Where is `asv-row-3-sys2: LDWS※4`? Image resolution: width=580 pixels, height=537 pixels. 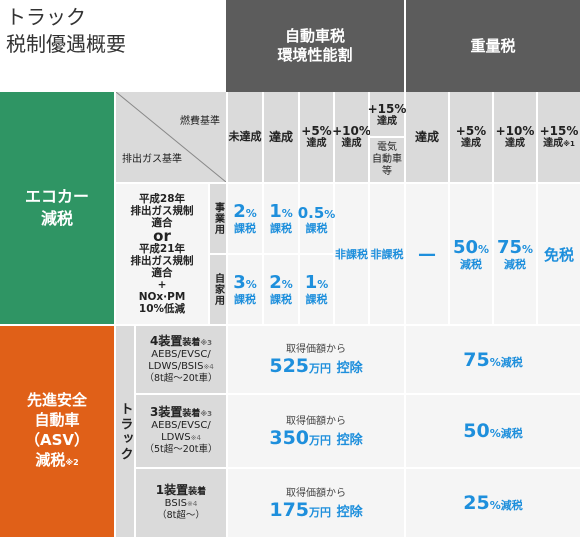 asv-row-3-sys2: LDWS※4 is located at coordinates (181, 438).